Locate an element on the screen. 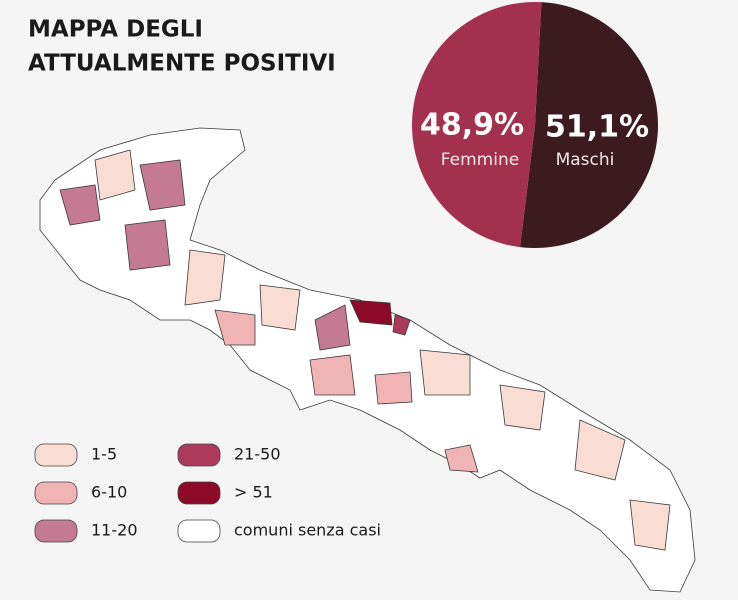 The image size is (738, 600). pie-category-label: Femmine is located at coordinates (480, 160).